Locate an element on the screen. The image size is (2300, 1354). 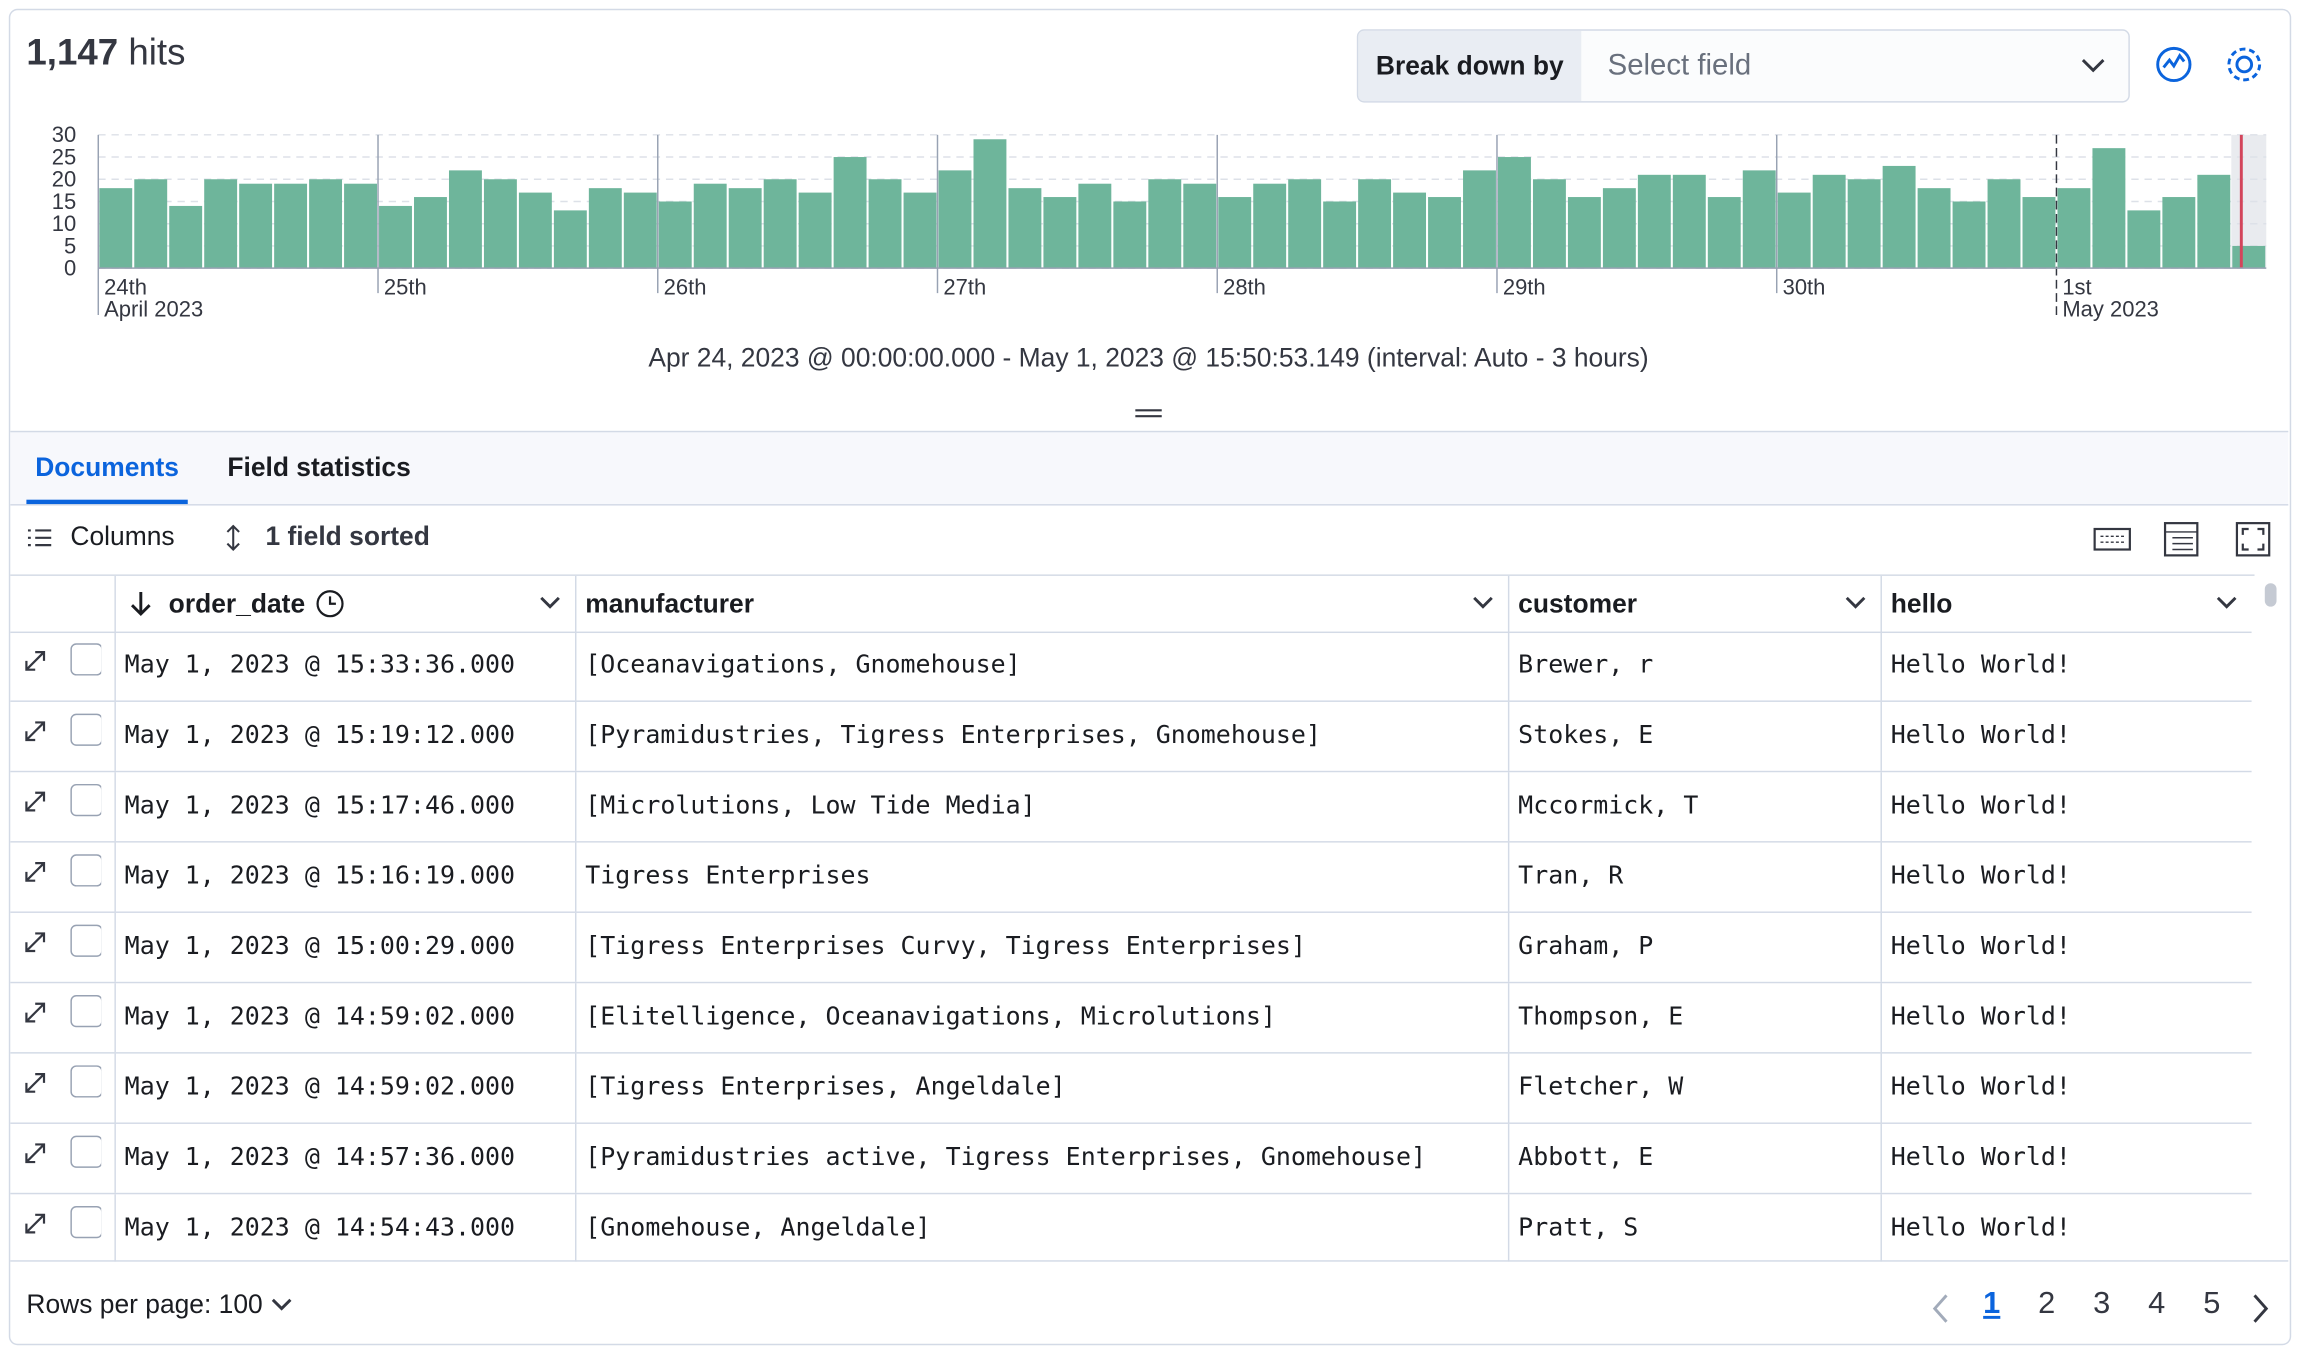
column-name: order_date is located at coordinates (237, 604).